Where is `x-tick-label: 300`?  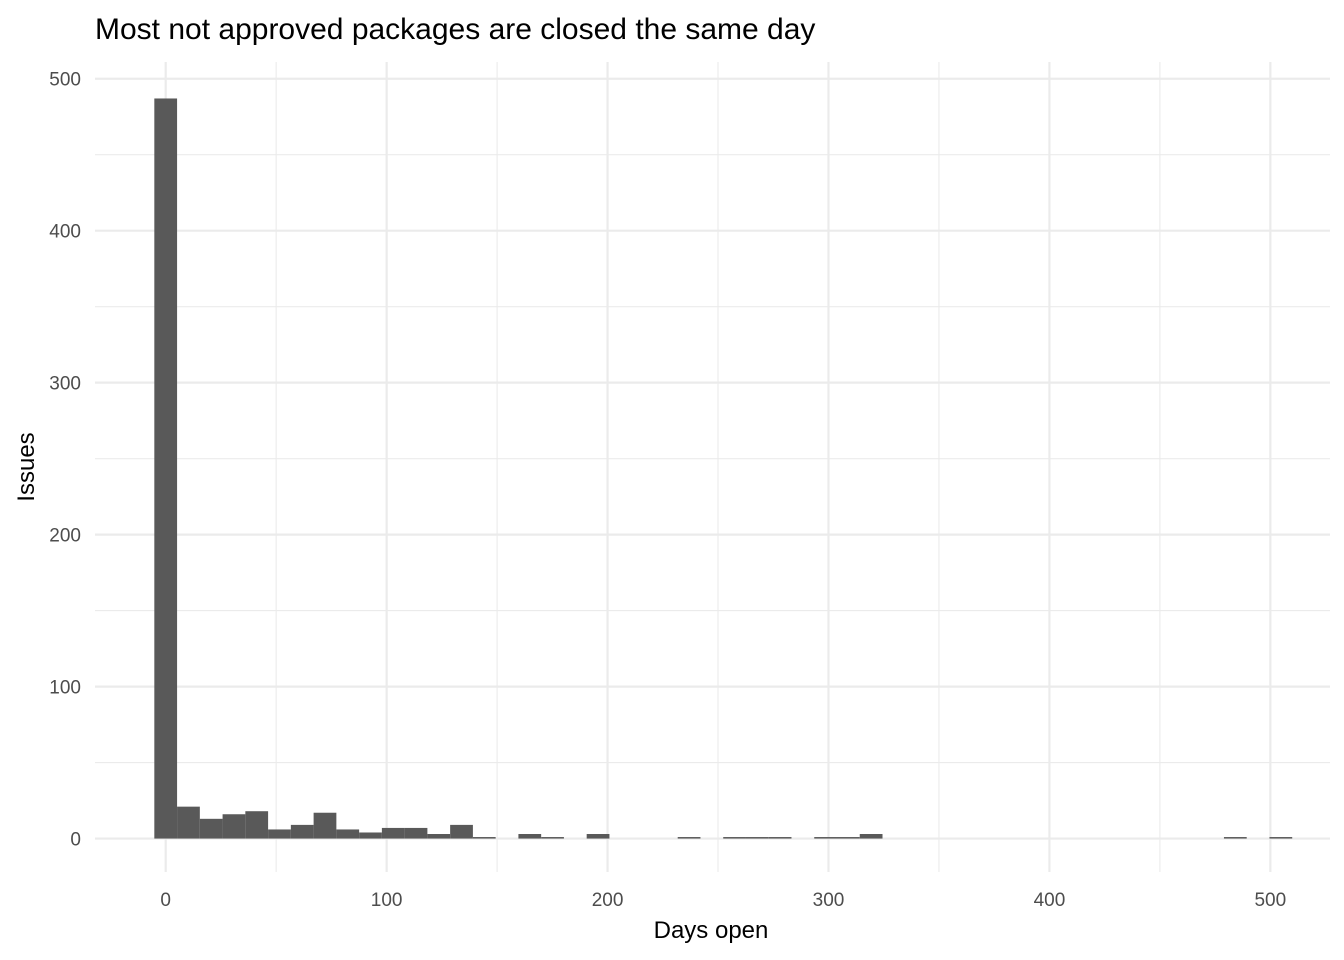
x-tick-label: 300 is located at coordinates (829, 900).